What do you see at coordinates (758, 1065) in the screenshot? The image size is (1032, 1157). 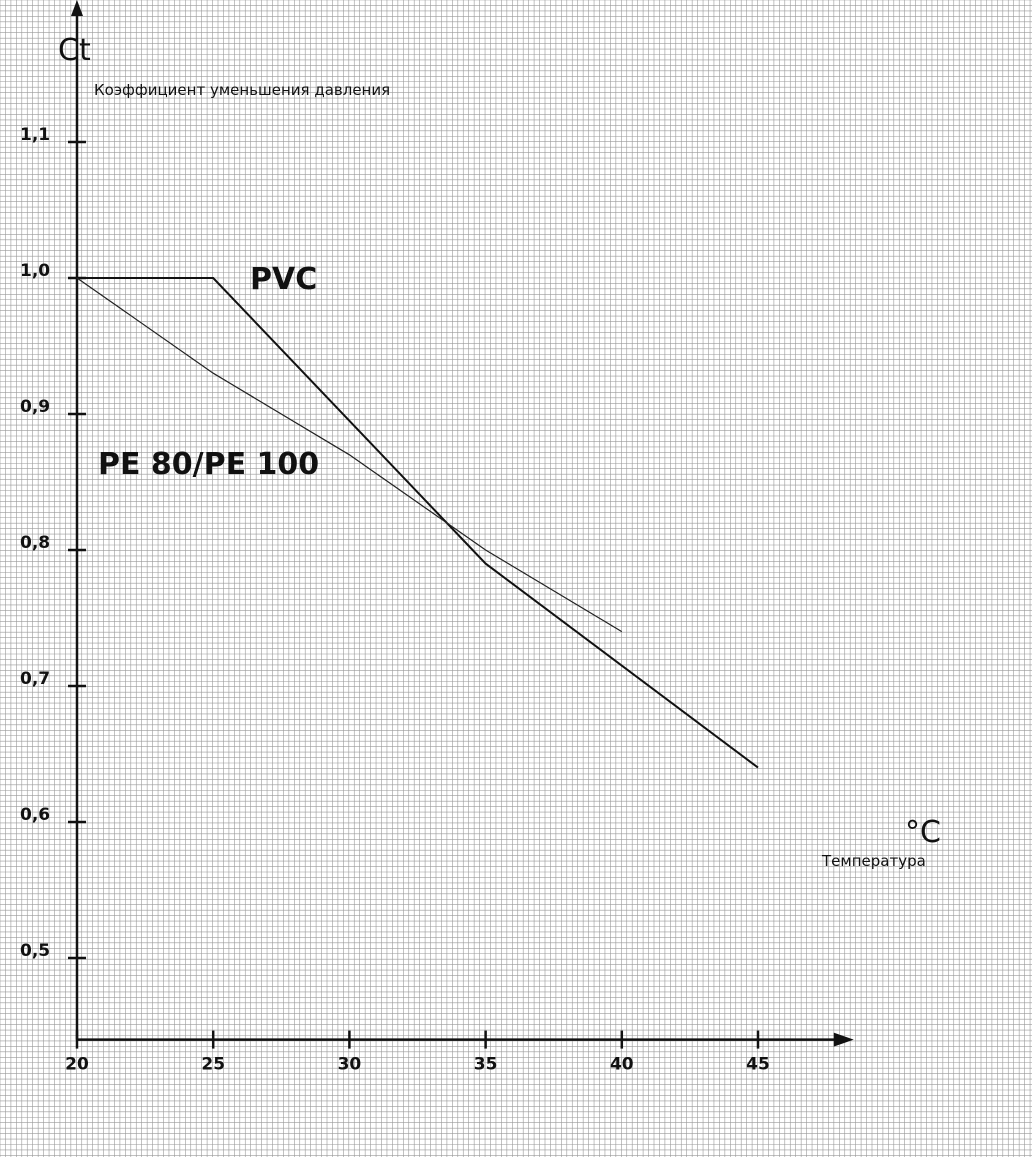 I see `x-tick-label: 45` at bounding box center [758, 1065].